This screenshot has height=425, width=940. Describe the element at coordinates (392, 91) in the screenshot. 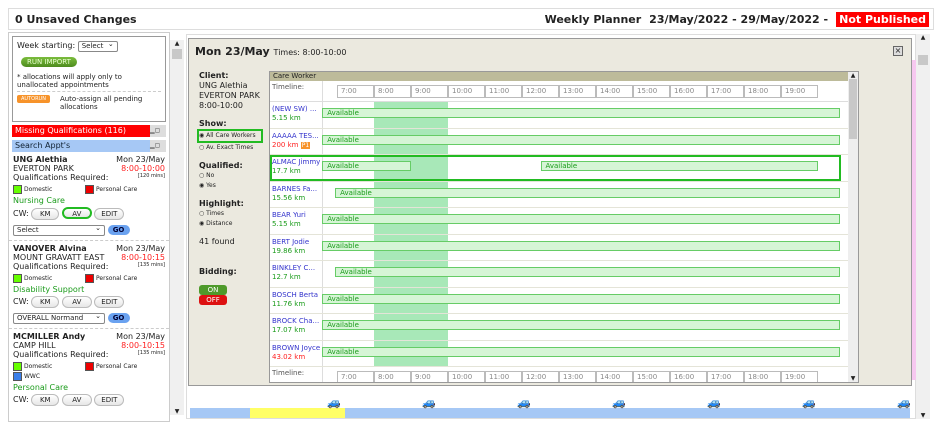

I see `hour-label: 8:00` at that location.